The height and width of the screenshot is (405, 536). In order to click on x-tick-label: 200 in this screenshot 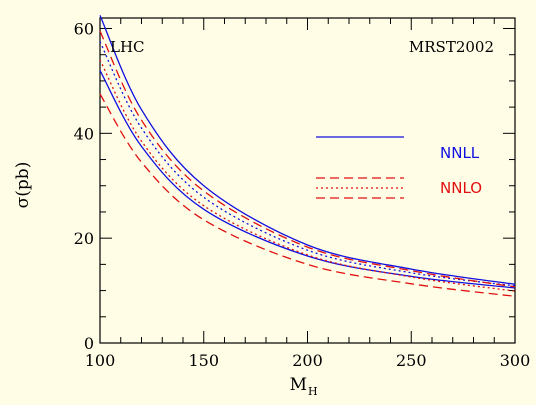, I will do `click(307, 360)`.